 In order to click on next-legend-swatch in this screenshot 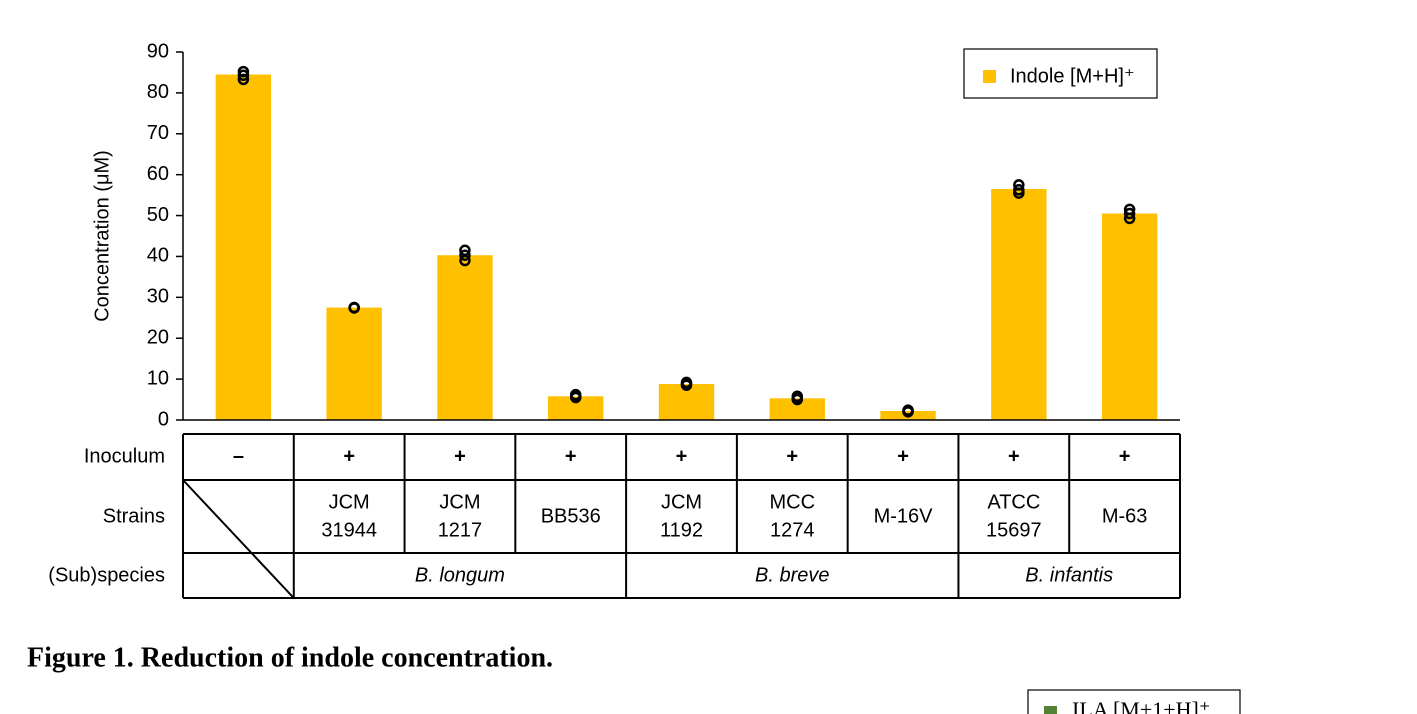, I will do `click(1050, 710)`.